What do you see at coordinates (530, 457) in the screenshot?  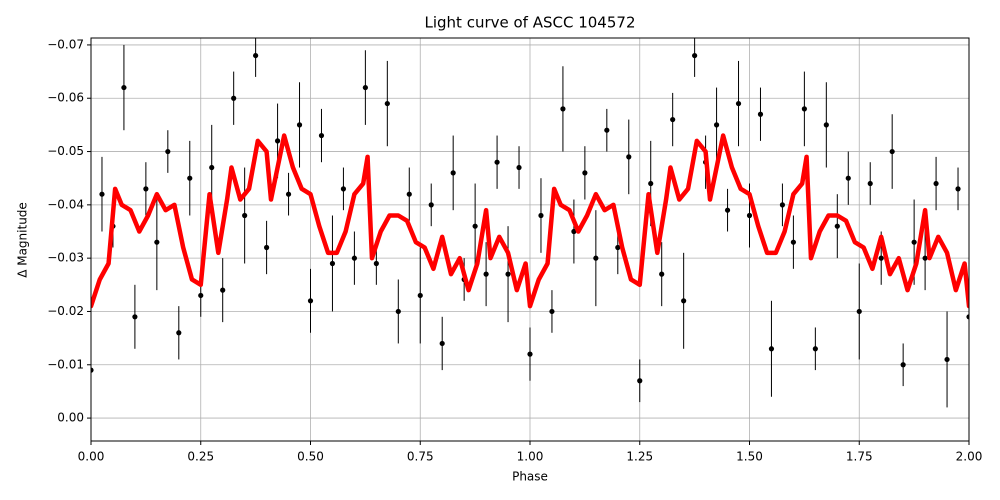 I see `x-tick-label: 1.00` at bounding box center [530, 457].